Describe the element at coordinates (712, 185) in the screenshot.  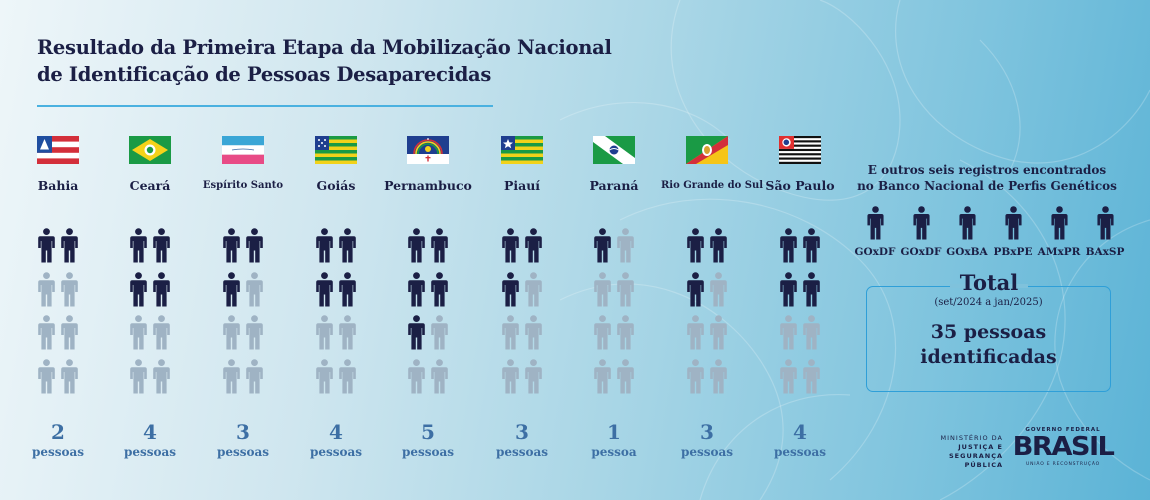
I see `state-name: Rio Grande do Sul` at that location.